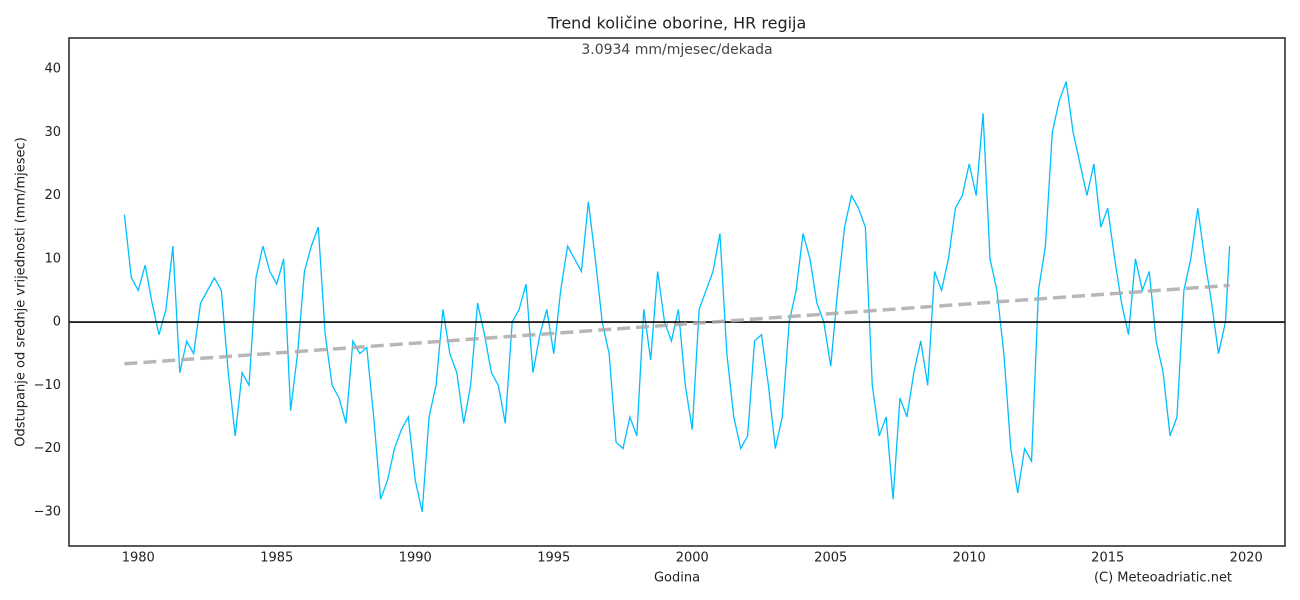 This screenshot has height=600, width=1300. I want to click on y-tick-label: 40, so click(52, 68).